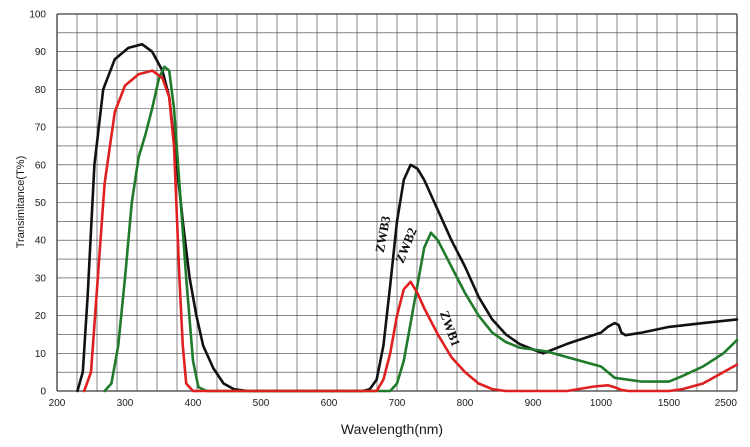  What do you see at coordinates (41, 90) in the screenshot?
I see `y-tick-label: 80` at bounding box center [41, 90].